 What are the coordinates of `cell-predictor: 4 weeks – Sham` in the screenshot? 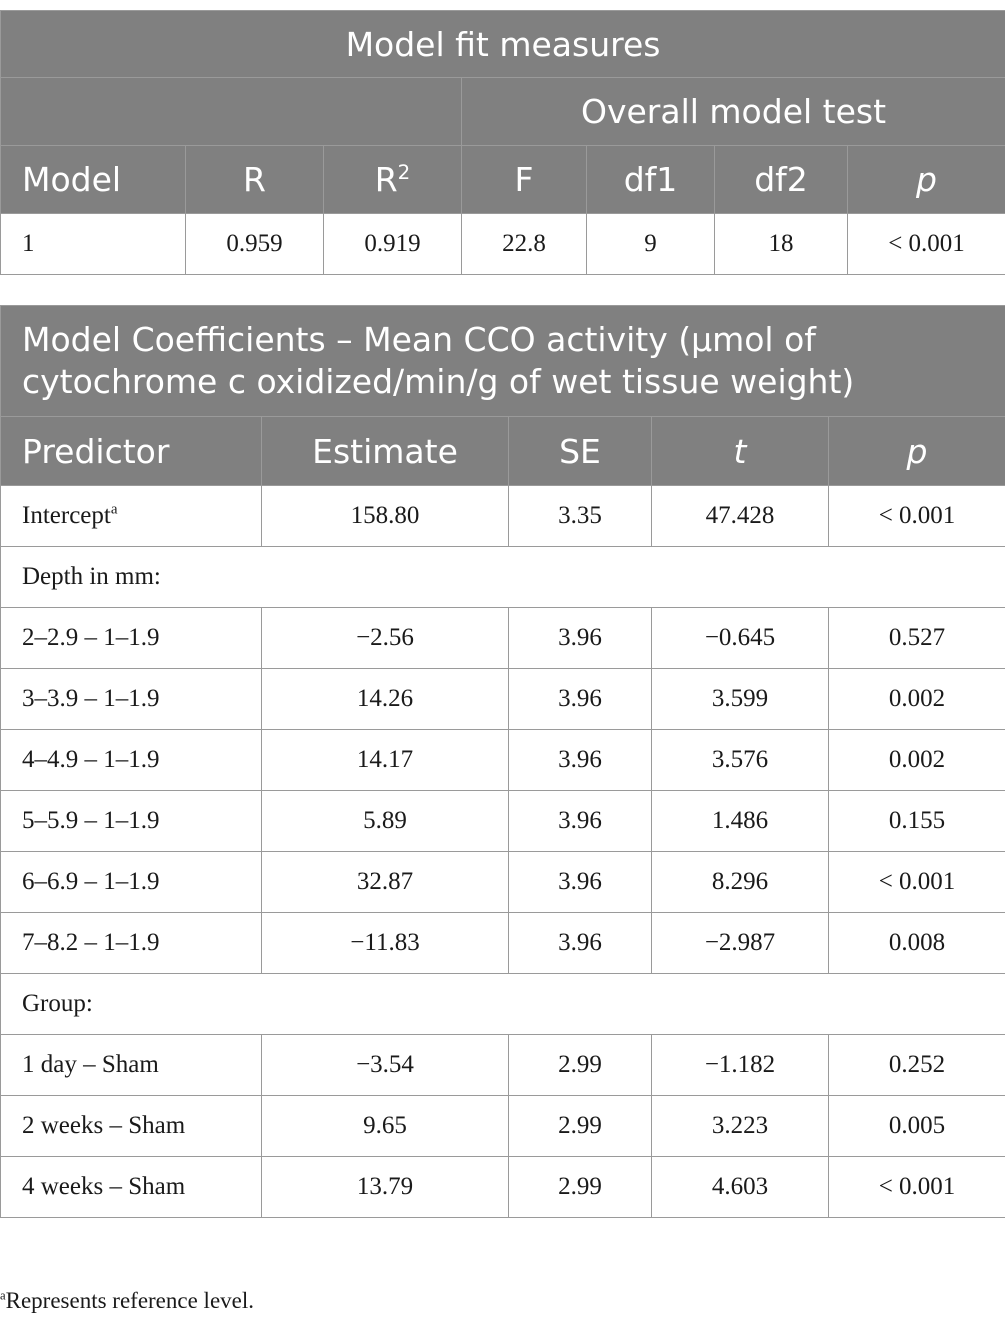 It's located at (131, 1187).